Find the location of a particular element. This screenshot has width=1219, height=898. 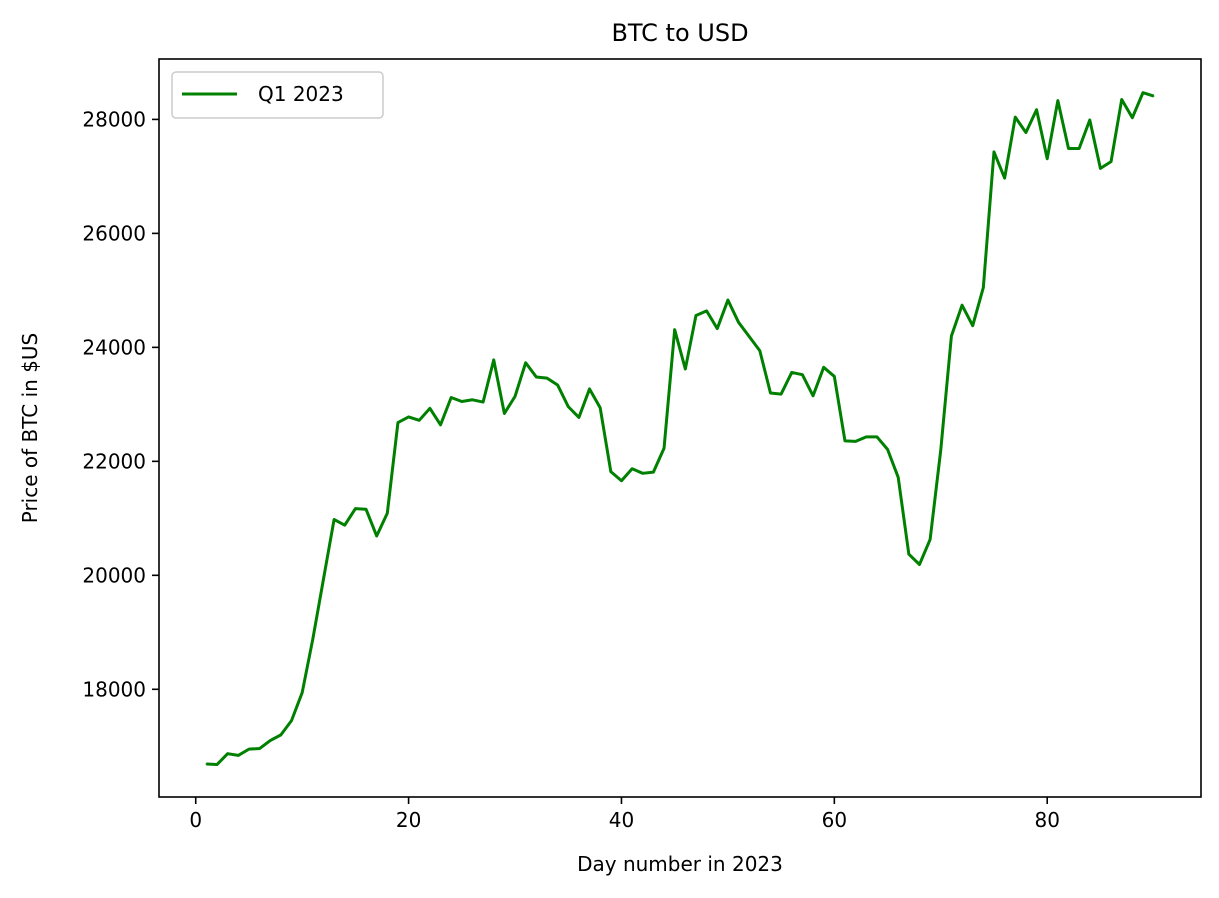

legend-box is located at coordinates (277, 95).